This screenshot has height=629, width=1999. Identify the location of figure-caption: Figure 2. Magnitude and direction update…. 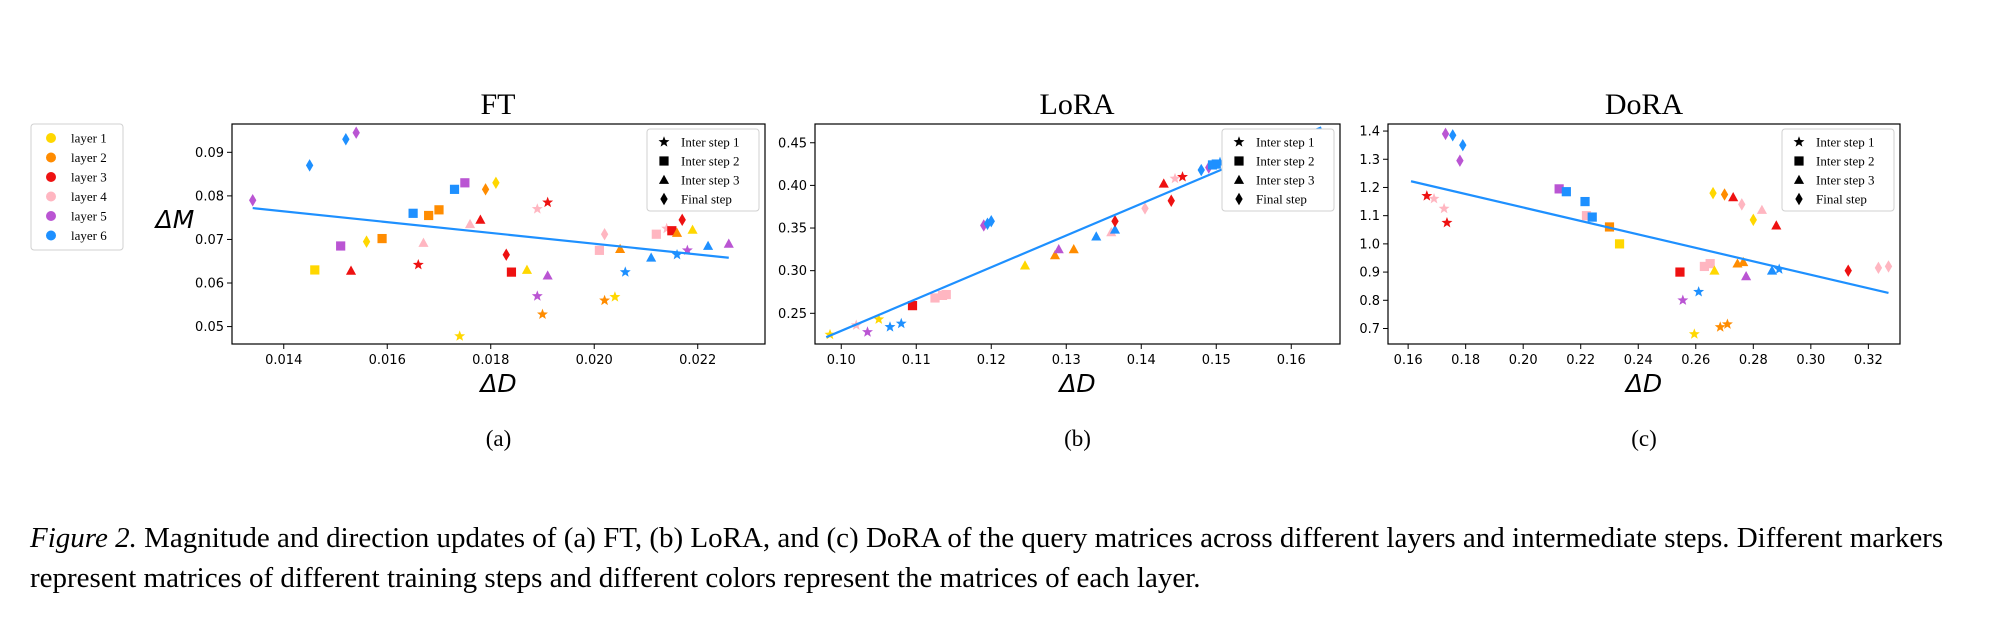
(1000, 558).